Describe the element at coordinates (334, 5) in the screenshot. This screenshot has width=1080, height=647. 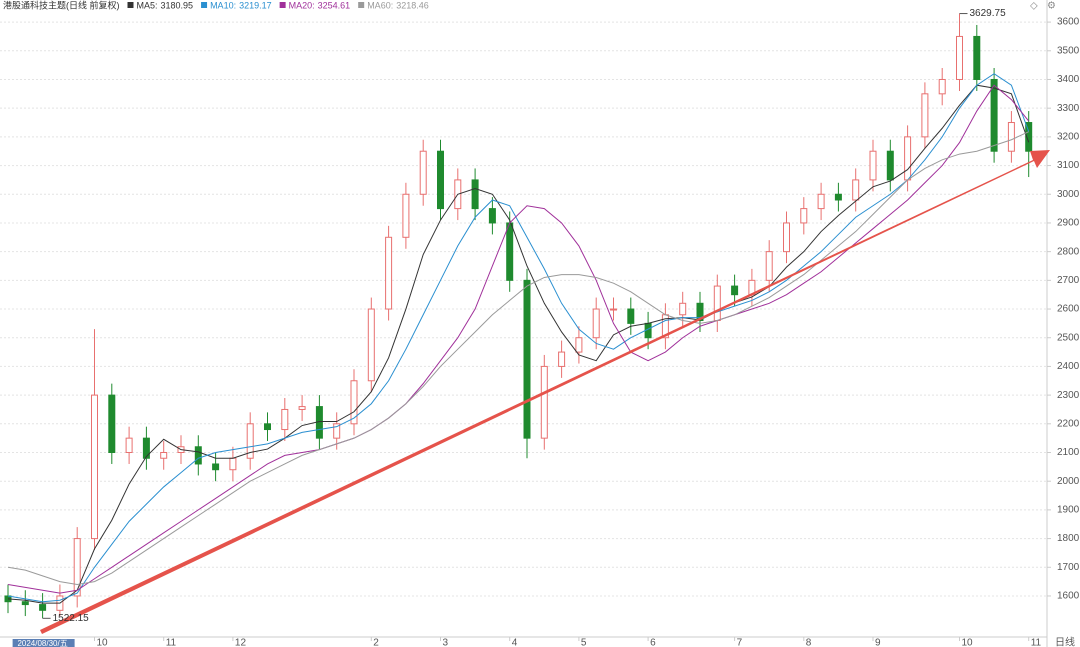
I see `legend-value: 3254.61` at that location.